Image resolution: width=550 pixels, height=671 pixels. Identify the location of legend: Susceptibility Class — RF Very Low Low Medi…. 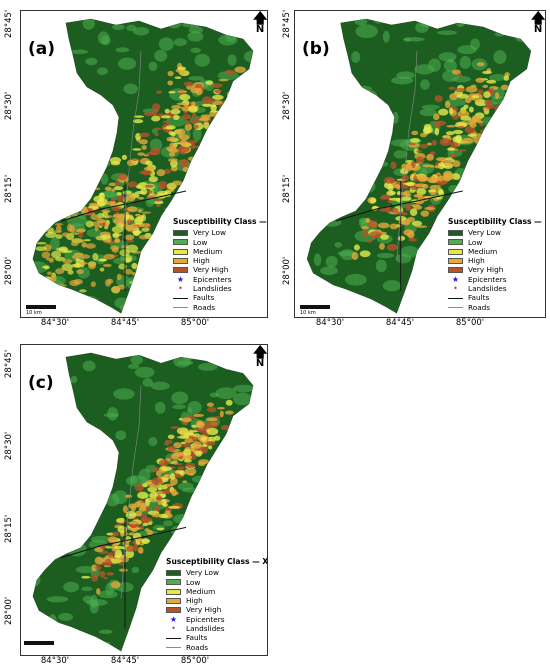
(496, 264).